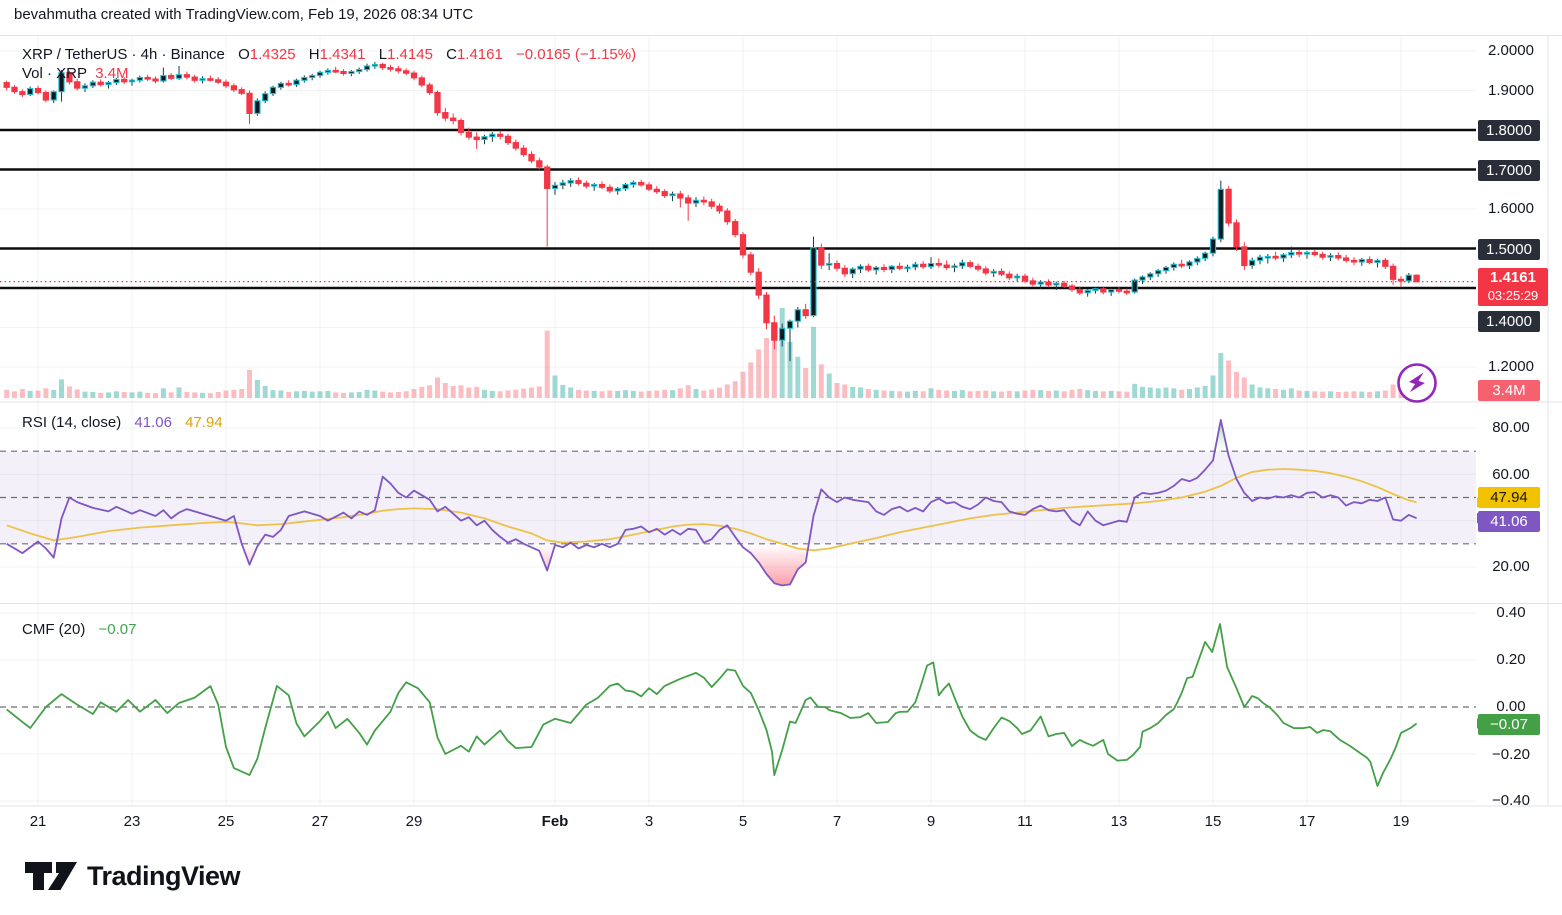  What do you see at coordinates (1119, 821) in the screenshot?
I see `time-tick: 13` at bounding box center [1119, 821].